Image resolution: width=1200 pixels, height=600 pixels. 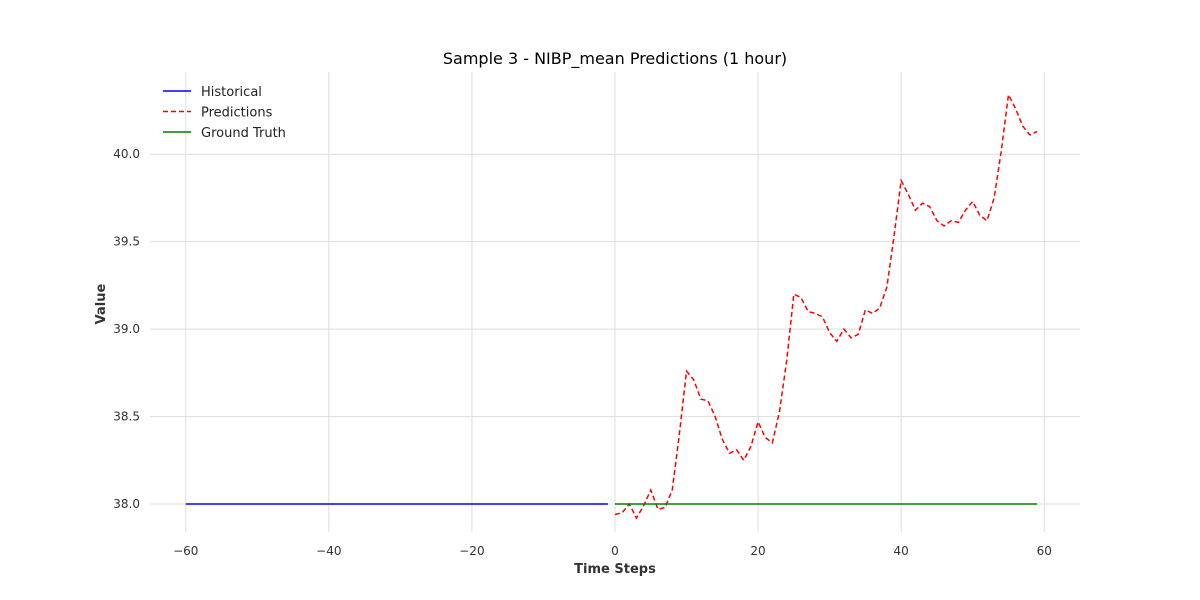 What do you see at coordinates (185, 551) in the screenshot?
I see `x-tick-label: −60` at bounding box center [185, 551].